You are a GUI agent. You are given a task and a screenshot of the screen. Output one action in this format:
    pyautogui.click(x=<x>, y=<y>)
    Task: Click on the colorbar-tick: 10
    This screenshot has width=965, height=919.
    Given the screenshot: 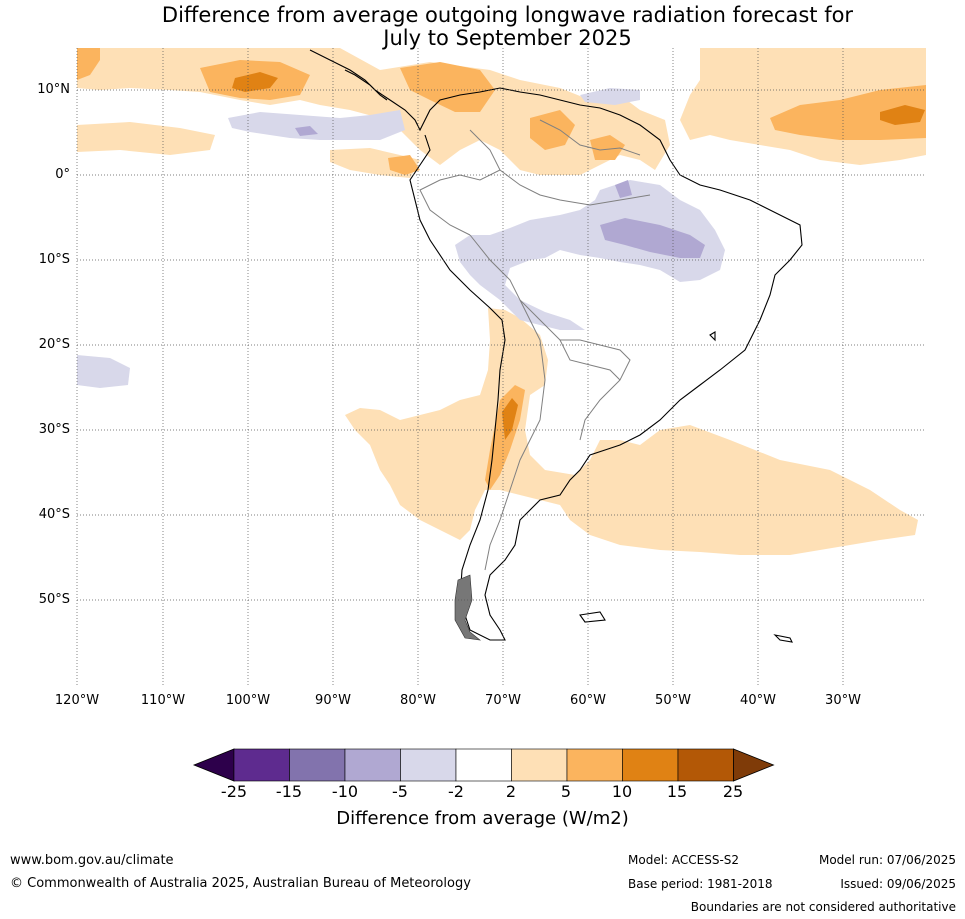 What is the action you would take?
    pyautogui.click(x=622, y=791)
    